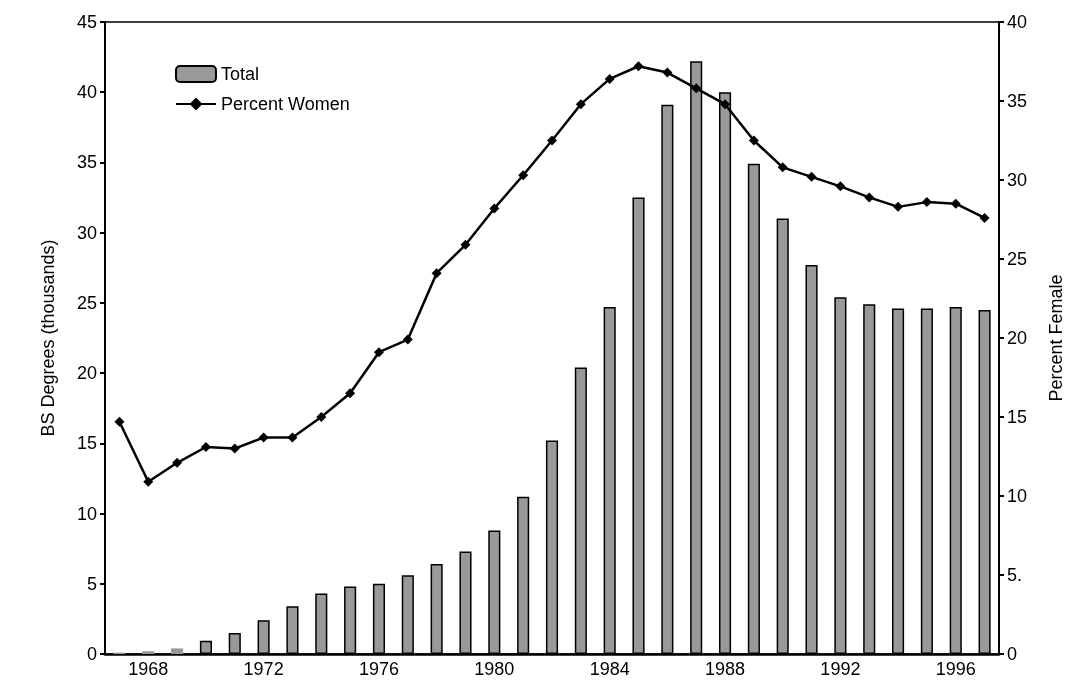 This screenshot has width=1074, height=686. I want to click on y-tick-label: 0, so click(91, 654).